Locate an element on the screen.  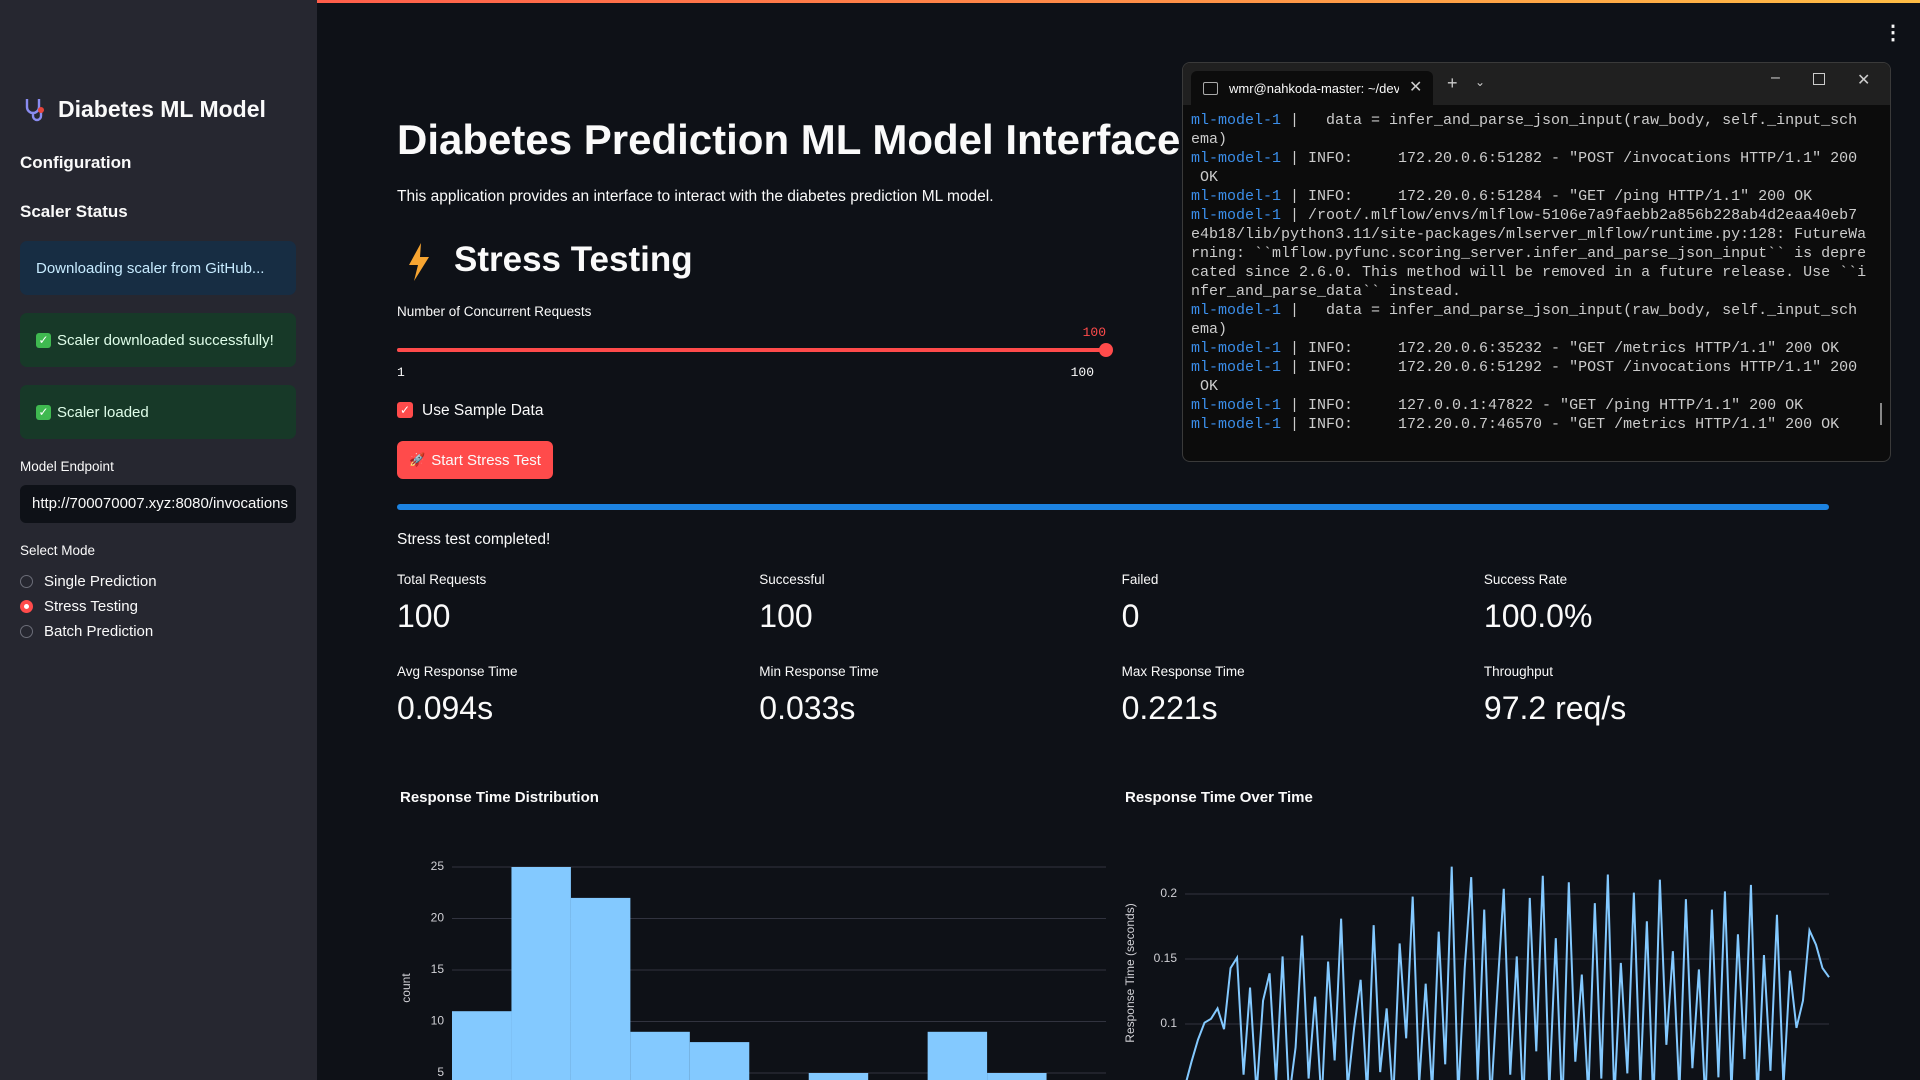
tab-dropdown: ⌄ is located at coordinates (1480, 82).